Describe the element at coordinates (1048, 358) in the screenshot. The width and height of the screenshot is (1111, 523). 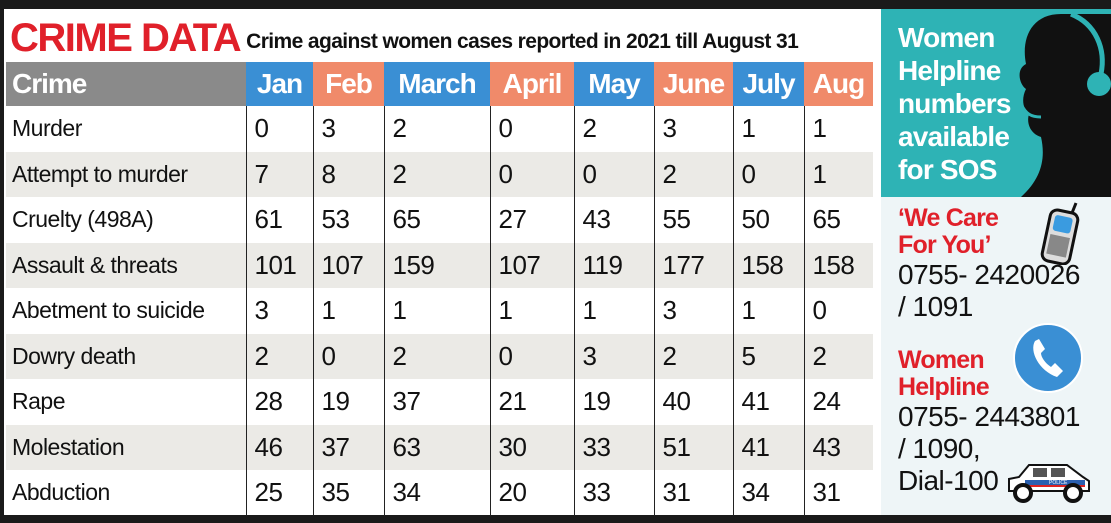
I see `phone-handset-icon` at that location.